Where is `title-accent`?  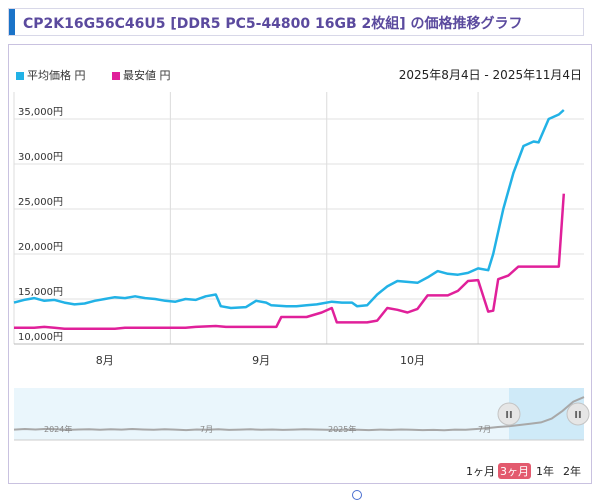 title-accent is located at coordinates (12, 22).